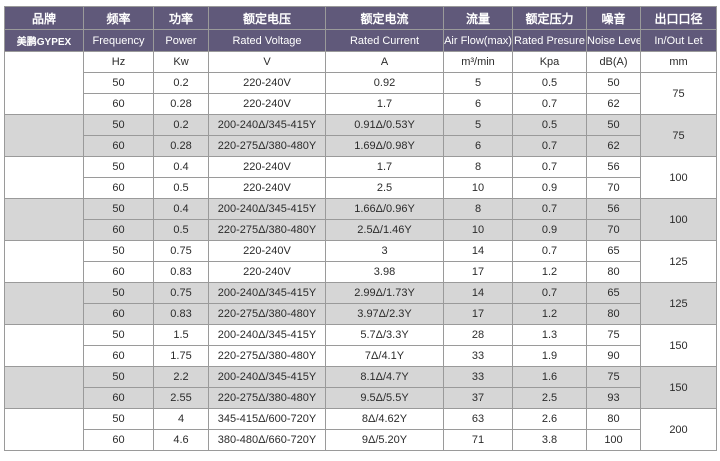 The width and height of the screenshot is (720, 461). I want to click on noise-header-en: Noise Level, so click(613, 40).